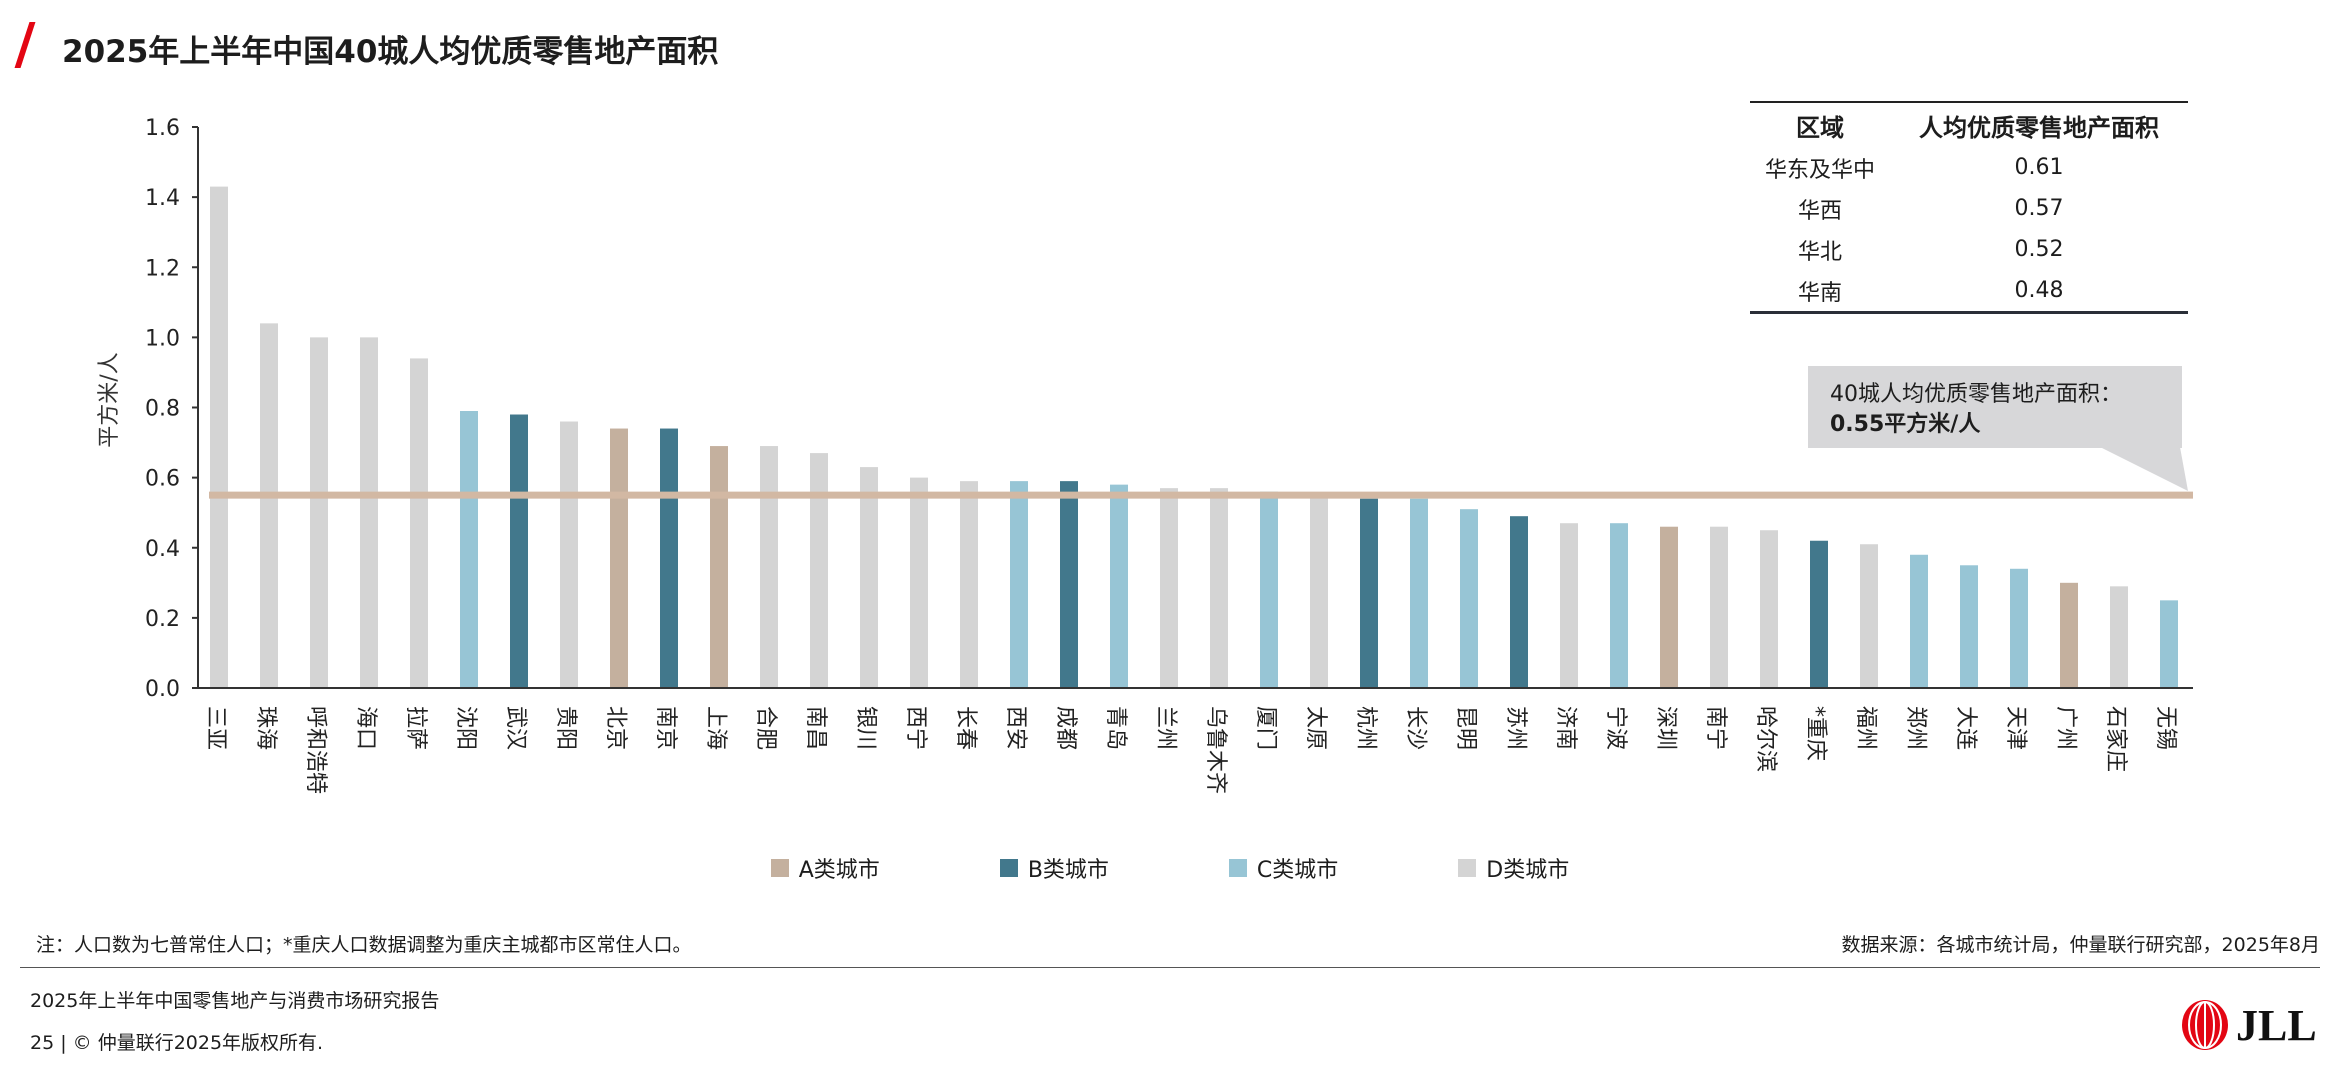 Image resolution: width=2340 pixels, height=1078 pixels. I want to click on y-tick-label: 0.6, so click(162, 479).